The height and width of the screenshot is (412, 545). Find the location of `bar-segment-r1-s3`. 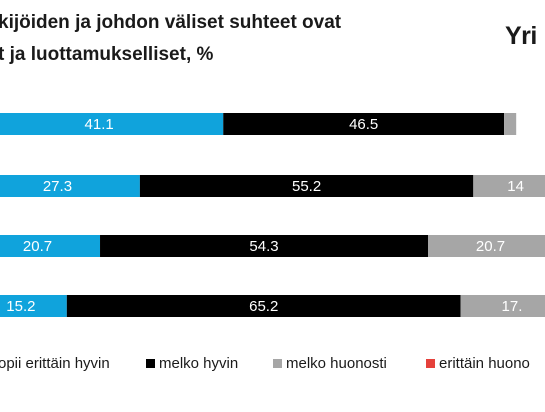

bar-segment-r1-s3 is located at coordinates (510, 124).